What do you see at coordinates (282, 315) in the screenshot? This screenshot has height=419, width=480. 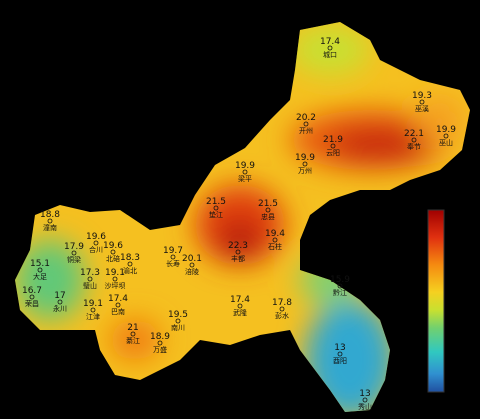 I see `station-name: 彭水` at bounding box center [282, 315].